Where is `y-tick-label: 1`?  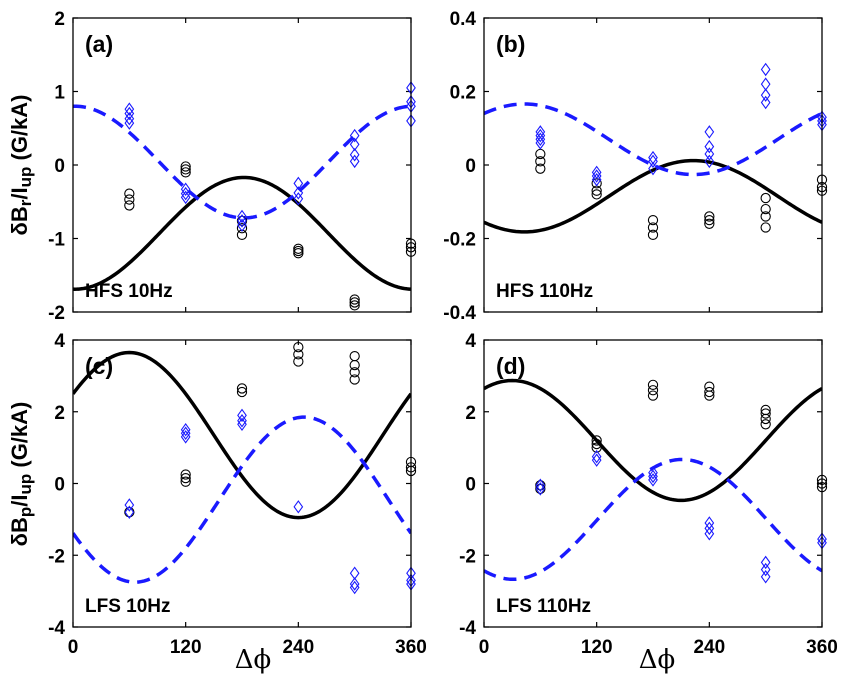 y-tick-label: 1 is located at coordinates (59, 93).